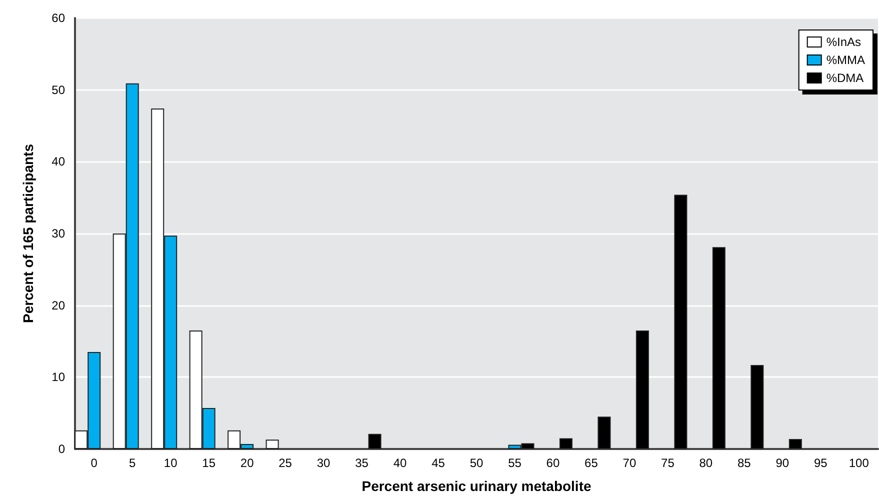  What do you see at coordinates (844, 42) in the screenshot?
I see `legend-label: %InAs` at bounding box center [844, 42].